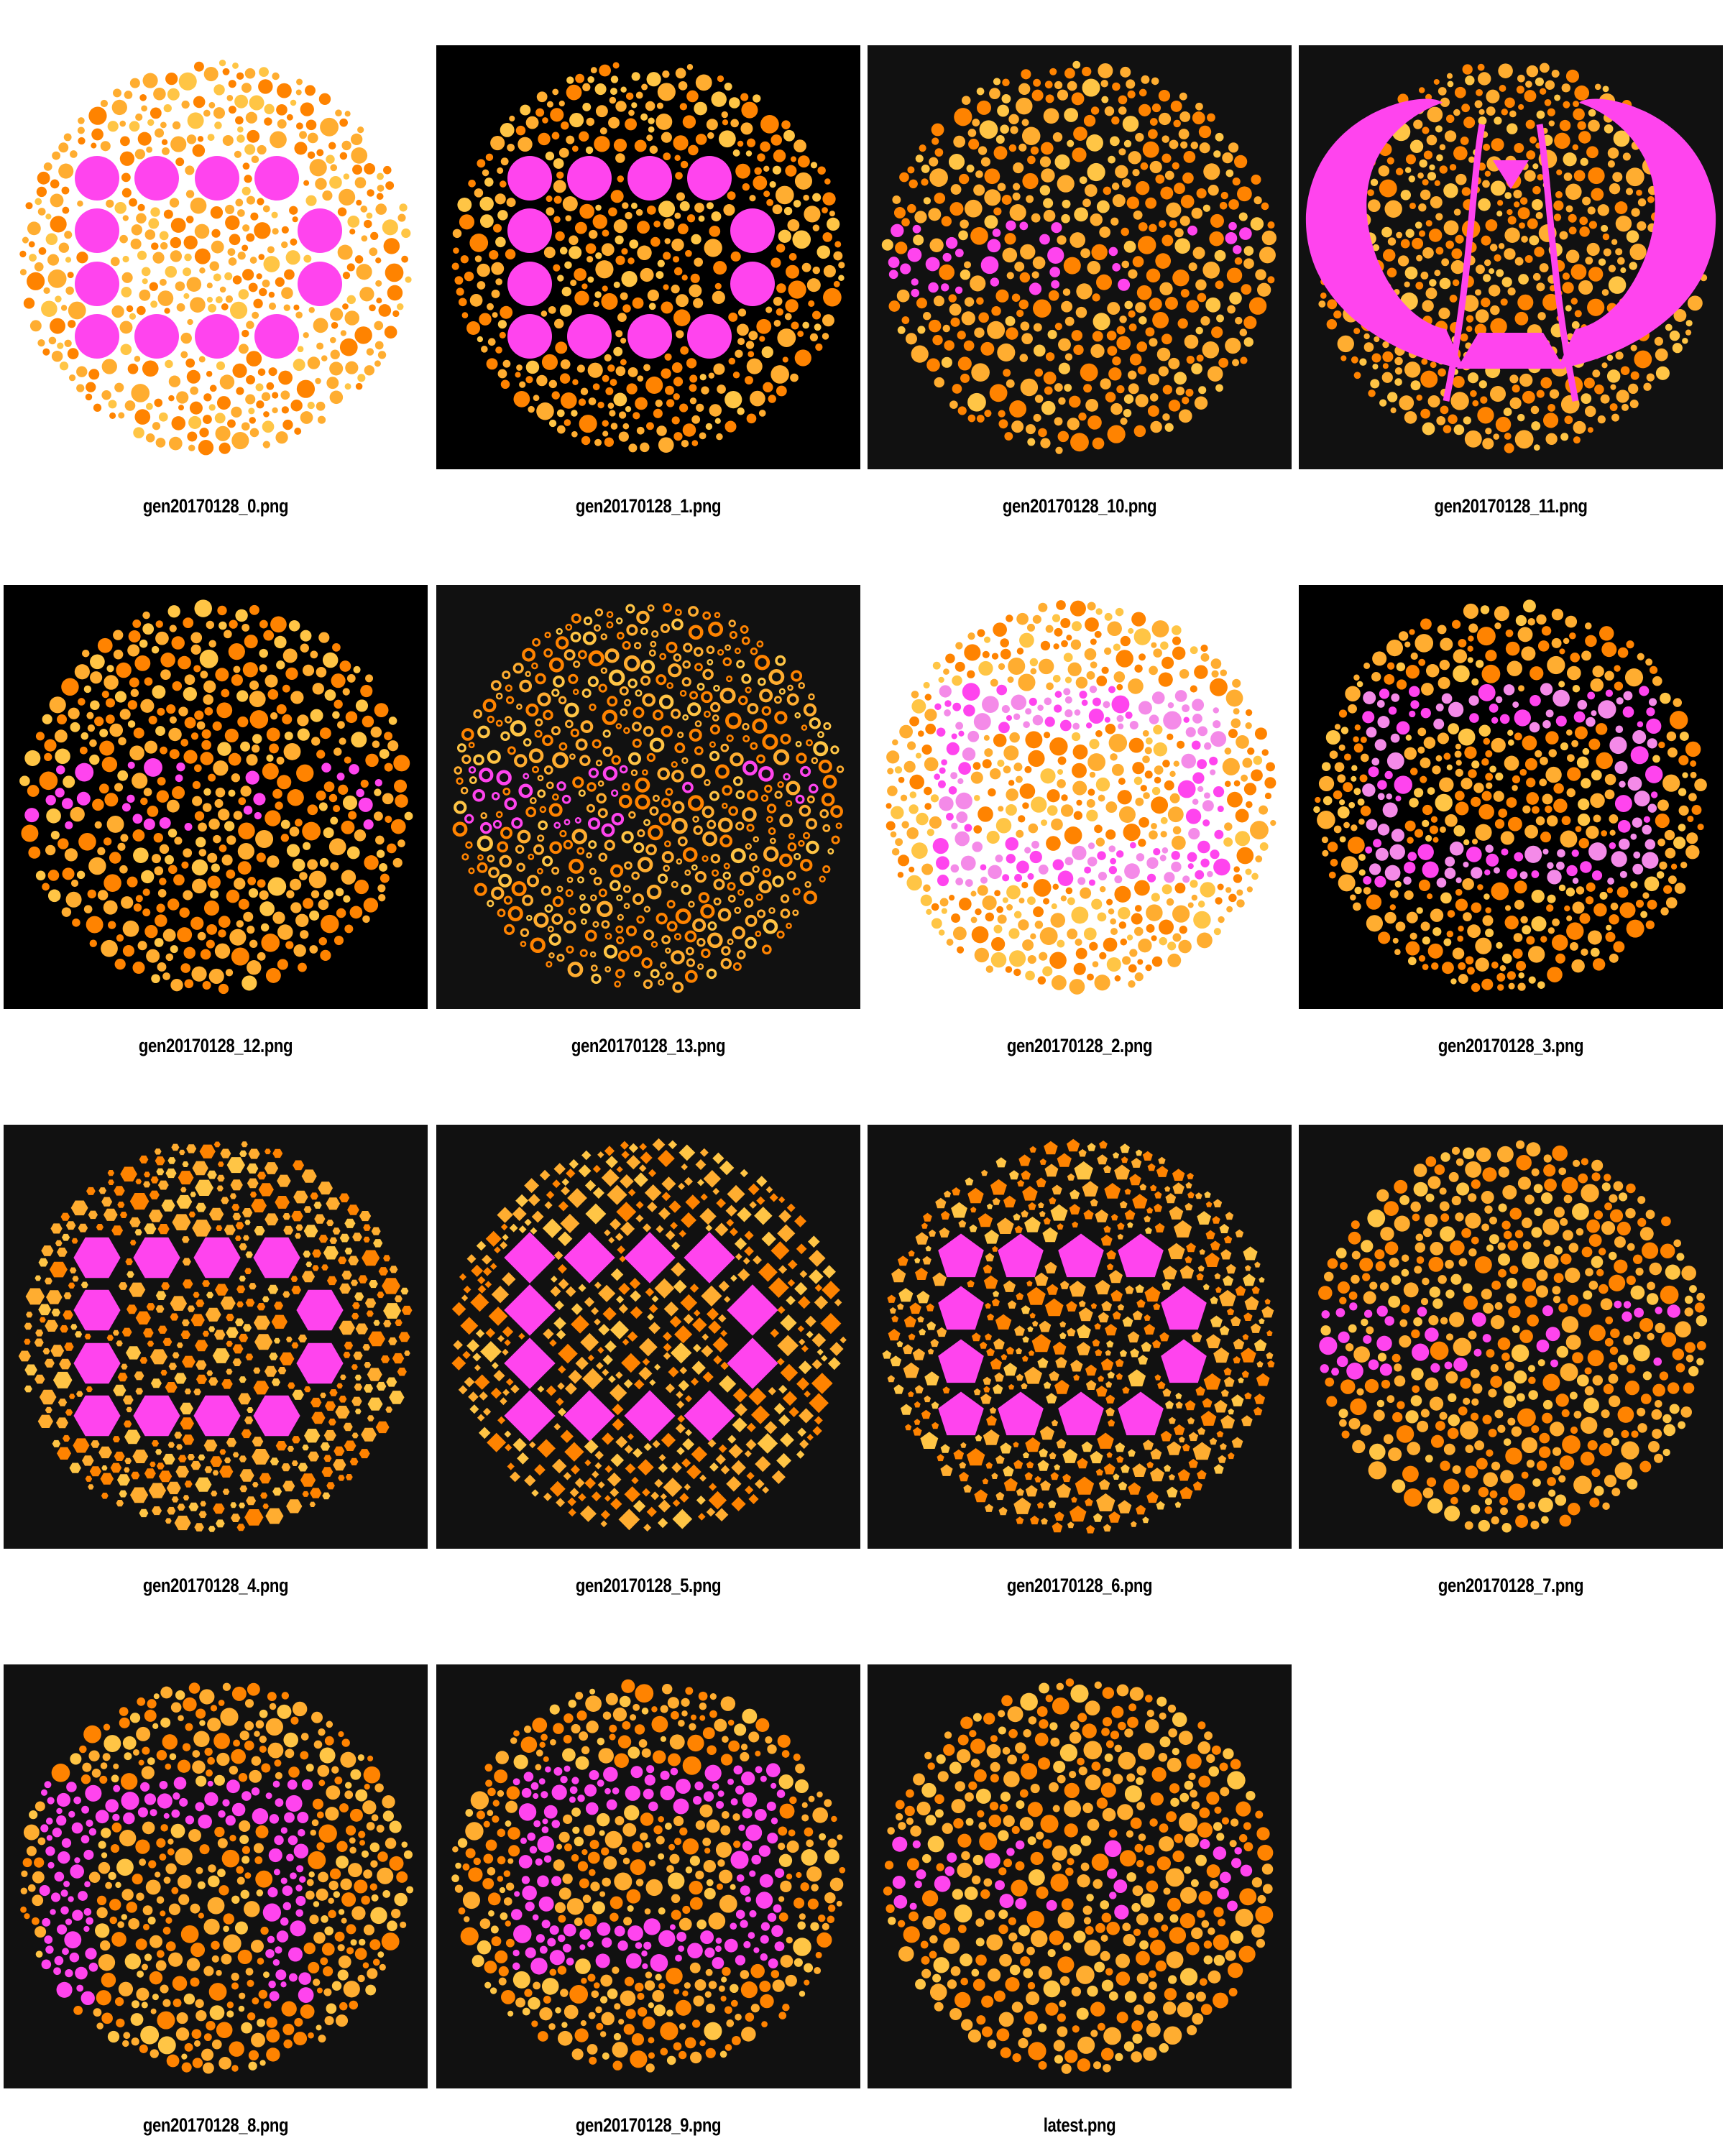 The width and height of the screenshot is (1725, 2156). Describe the element at coordinates (648, 2125) in the screenshot. I see `thumbnail-filename: gen20170128_9.png` at that location.